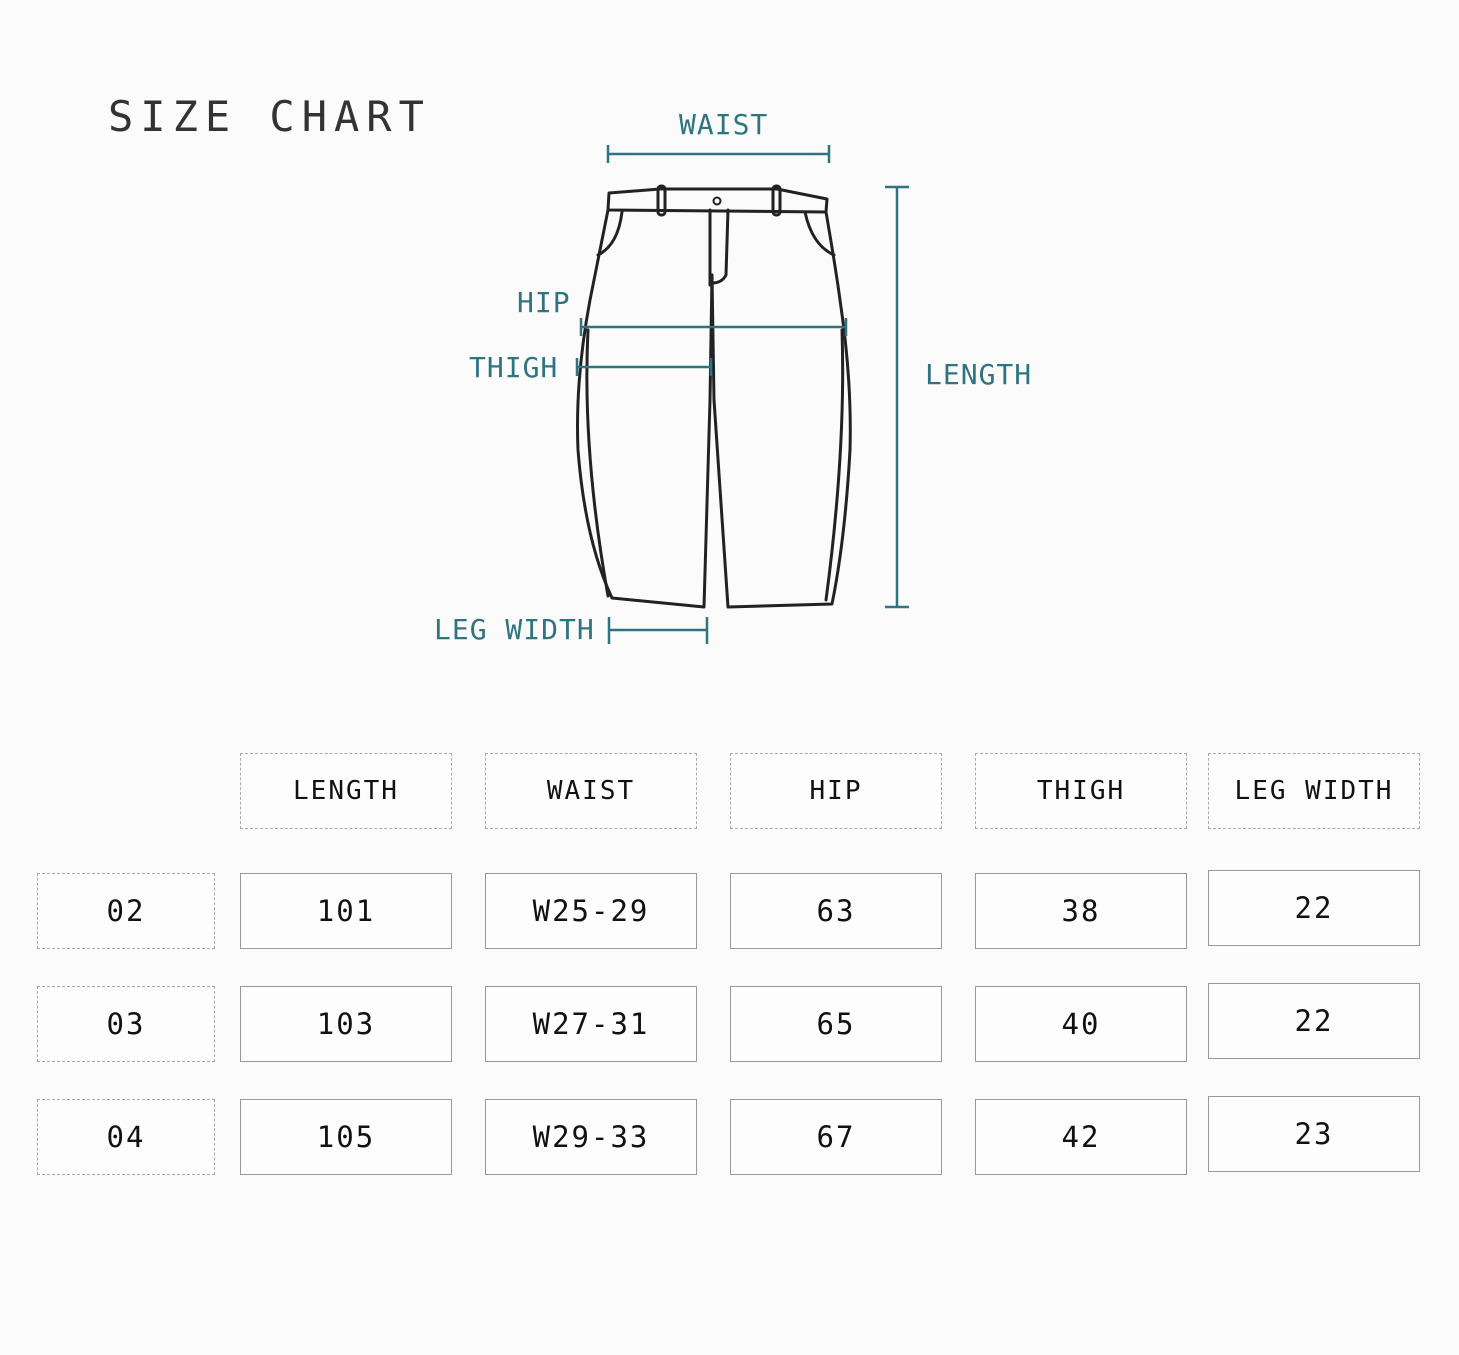 The height and width of the screenshot is (1355, 1459). What do you see at coordinates (126, 1137) in the screenshot?
I see `size-label: 04` at bounding box center [126, 1137].